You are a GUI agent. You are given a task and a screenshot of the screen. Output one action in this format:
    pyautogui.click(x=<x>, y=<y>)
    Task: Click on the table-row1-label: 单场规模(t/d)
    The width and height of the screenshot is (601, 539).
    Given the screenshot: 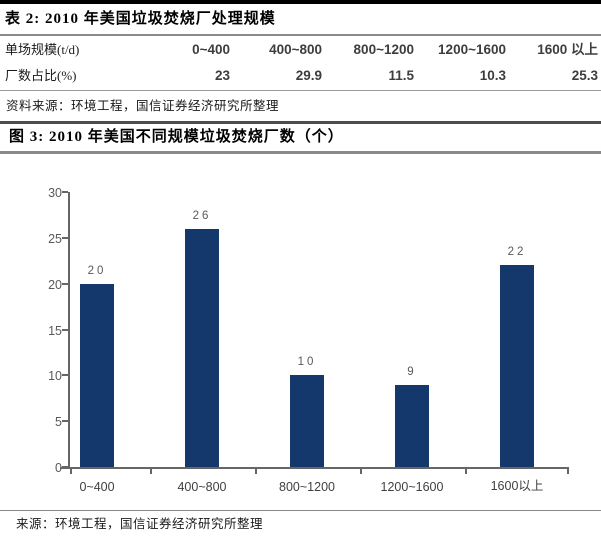 What is the action you would take?
    pyautogui.click(x=42, y=49)
    